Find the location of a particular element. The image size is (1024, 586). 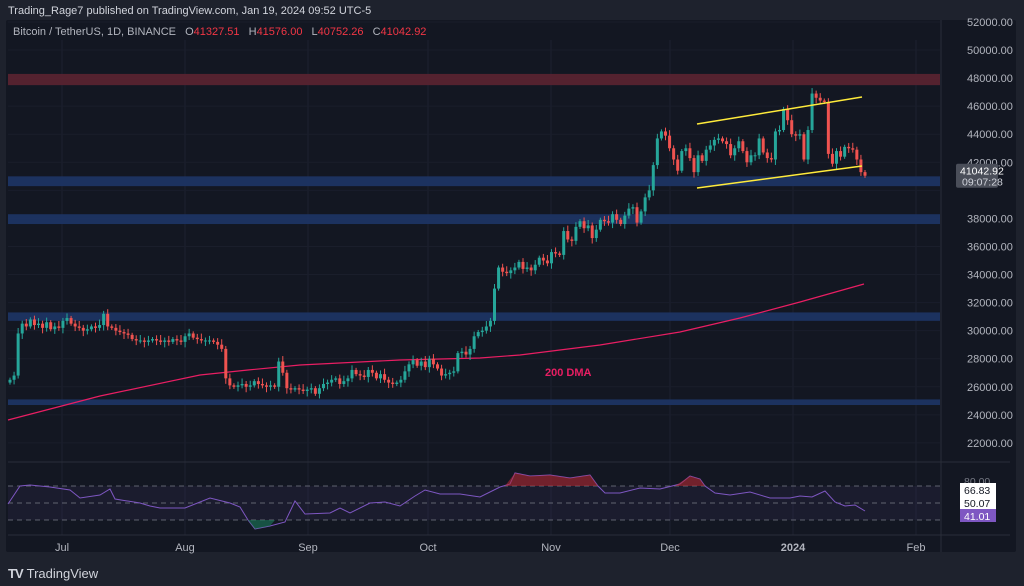

svg-text: 66.83 is located at coordinates (977, 491).